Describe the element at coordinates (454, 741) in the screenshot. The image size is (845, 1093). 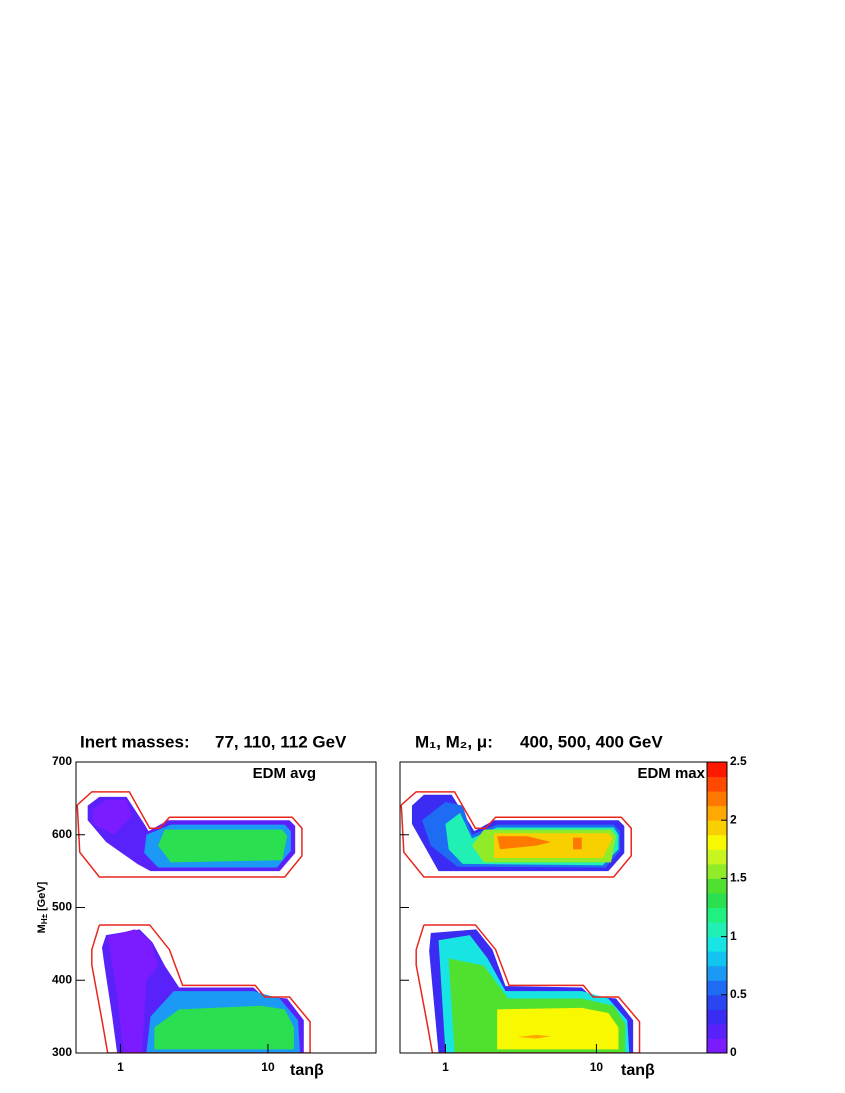
I see `title: M₁, M₂, μ:` at that location.